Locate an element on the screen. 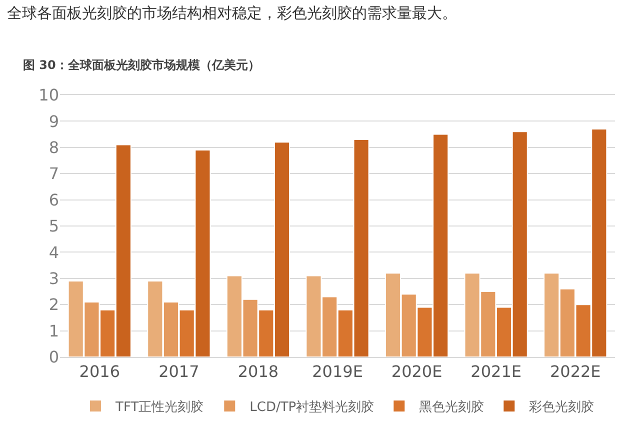  legend-label: TFT正性光刻胶 is located at coordinates (159, 408).